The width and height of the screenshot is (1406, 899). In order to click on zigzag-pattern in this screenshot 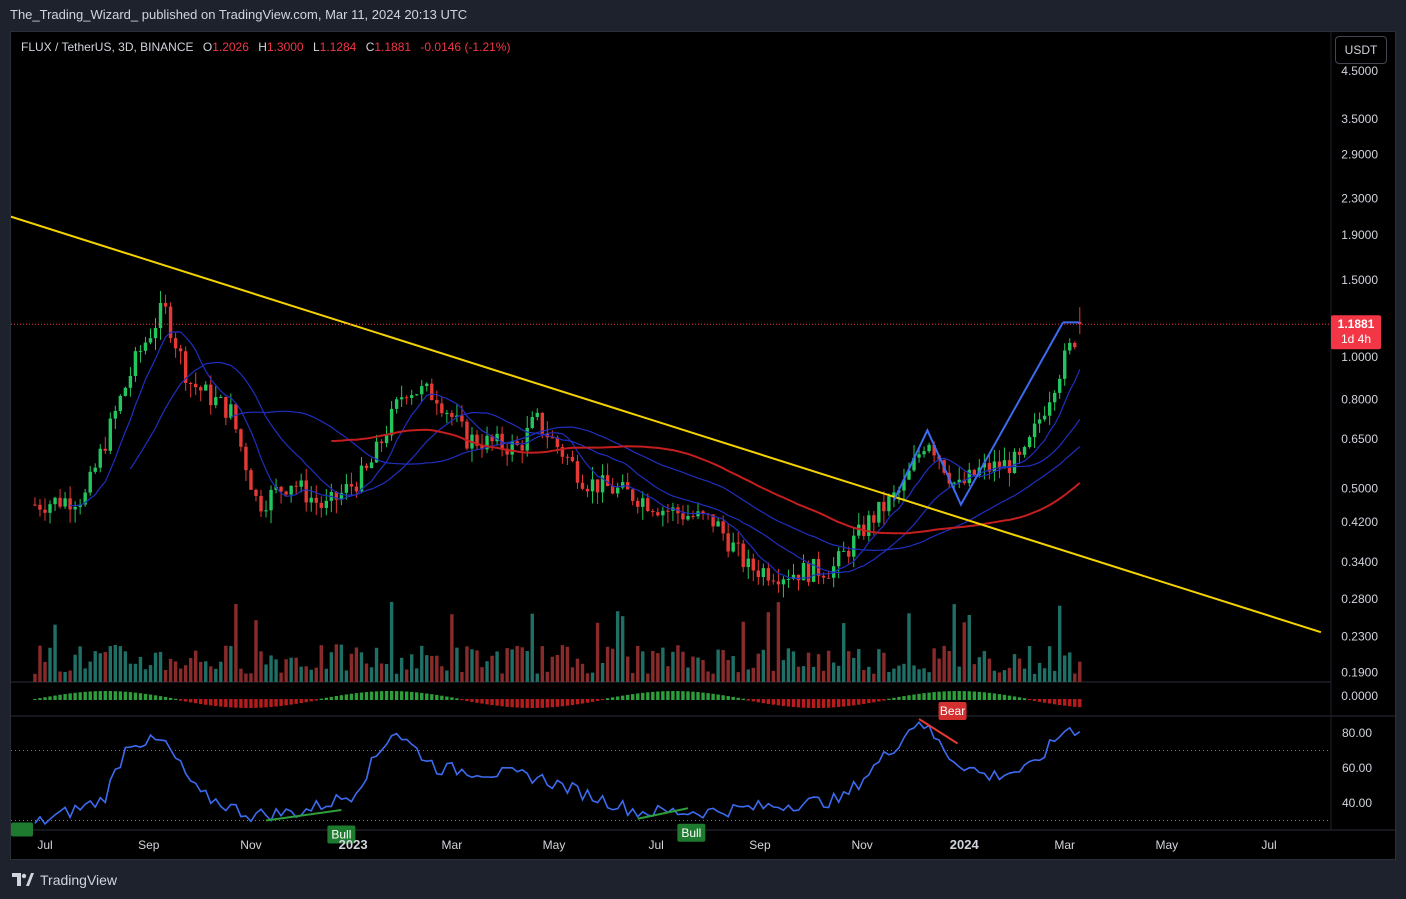, I will do `click(978, 414)`.